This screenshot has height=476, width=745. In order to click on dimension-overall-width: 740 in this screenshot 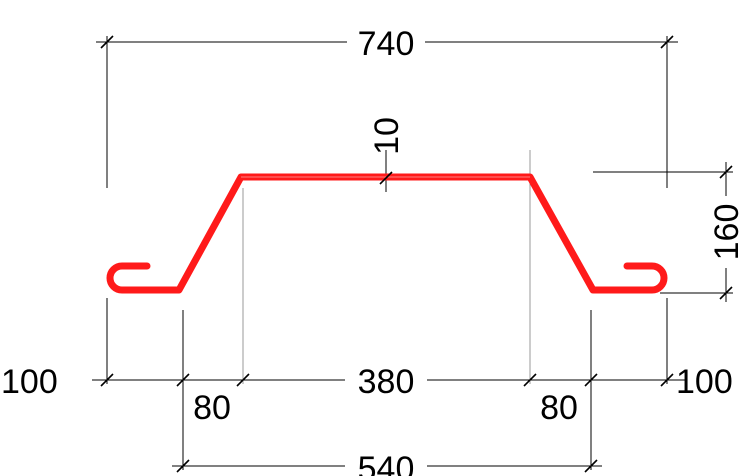, I will do `click(387, 42)`.